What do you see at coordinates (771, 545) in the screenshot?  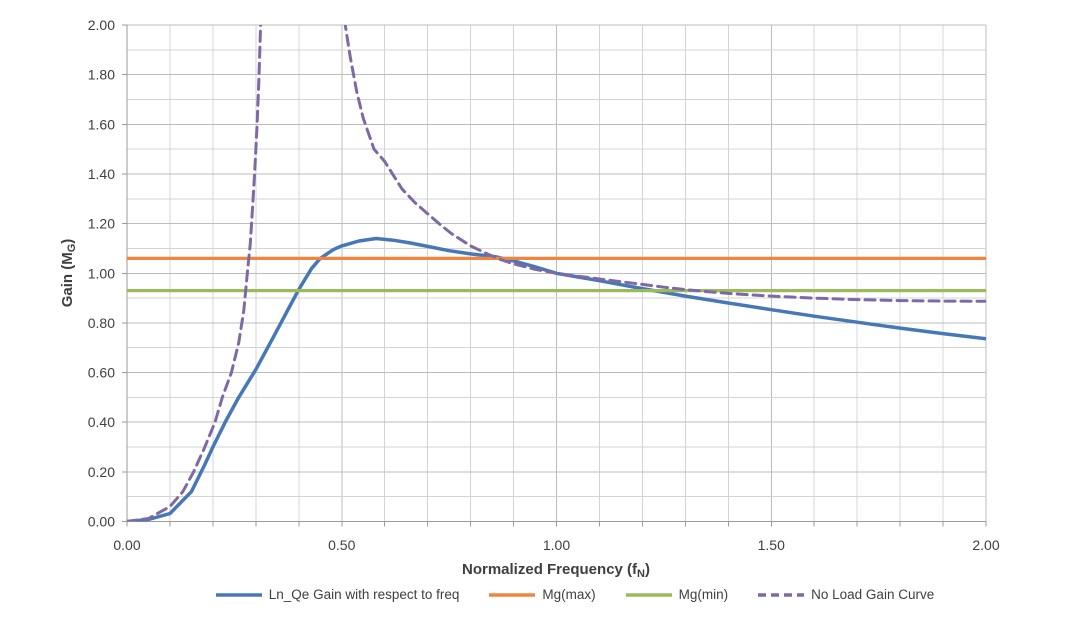 I see `x-tick-label: 1.50` at bounding box center [771, 545].